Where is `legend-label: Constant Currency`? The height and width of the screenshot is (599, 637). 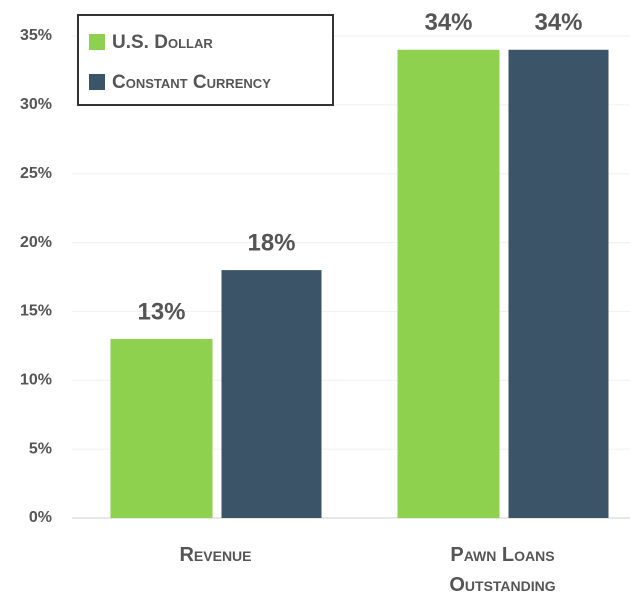
legend-label: Constant Currency is located at coordinates (191, 82).